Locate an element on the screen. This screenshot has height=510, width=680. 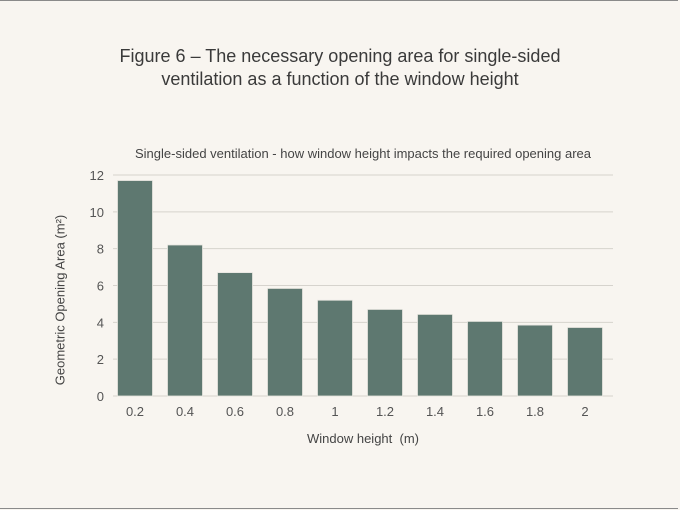
y-tick-label: 0 is located at coordinates (100, 396).